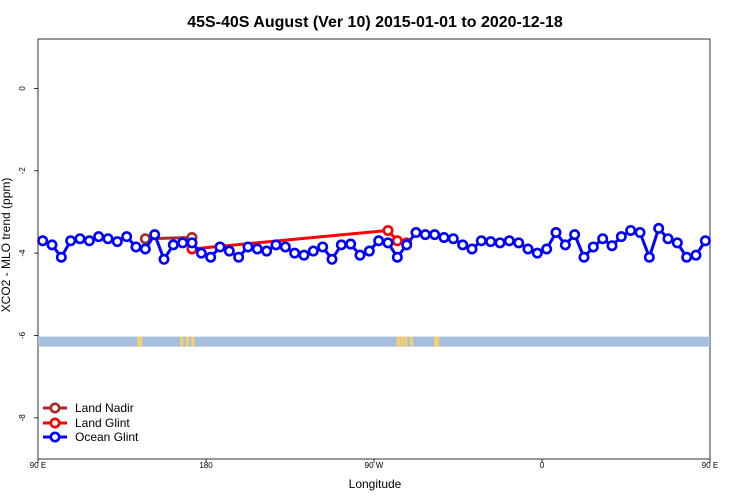  What do you see at coordinates (22, 335) in the screenshot?
I see `y-tick-label: -6` at bounding box center [22, 335].